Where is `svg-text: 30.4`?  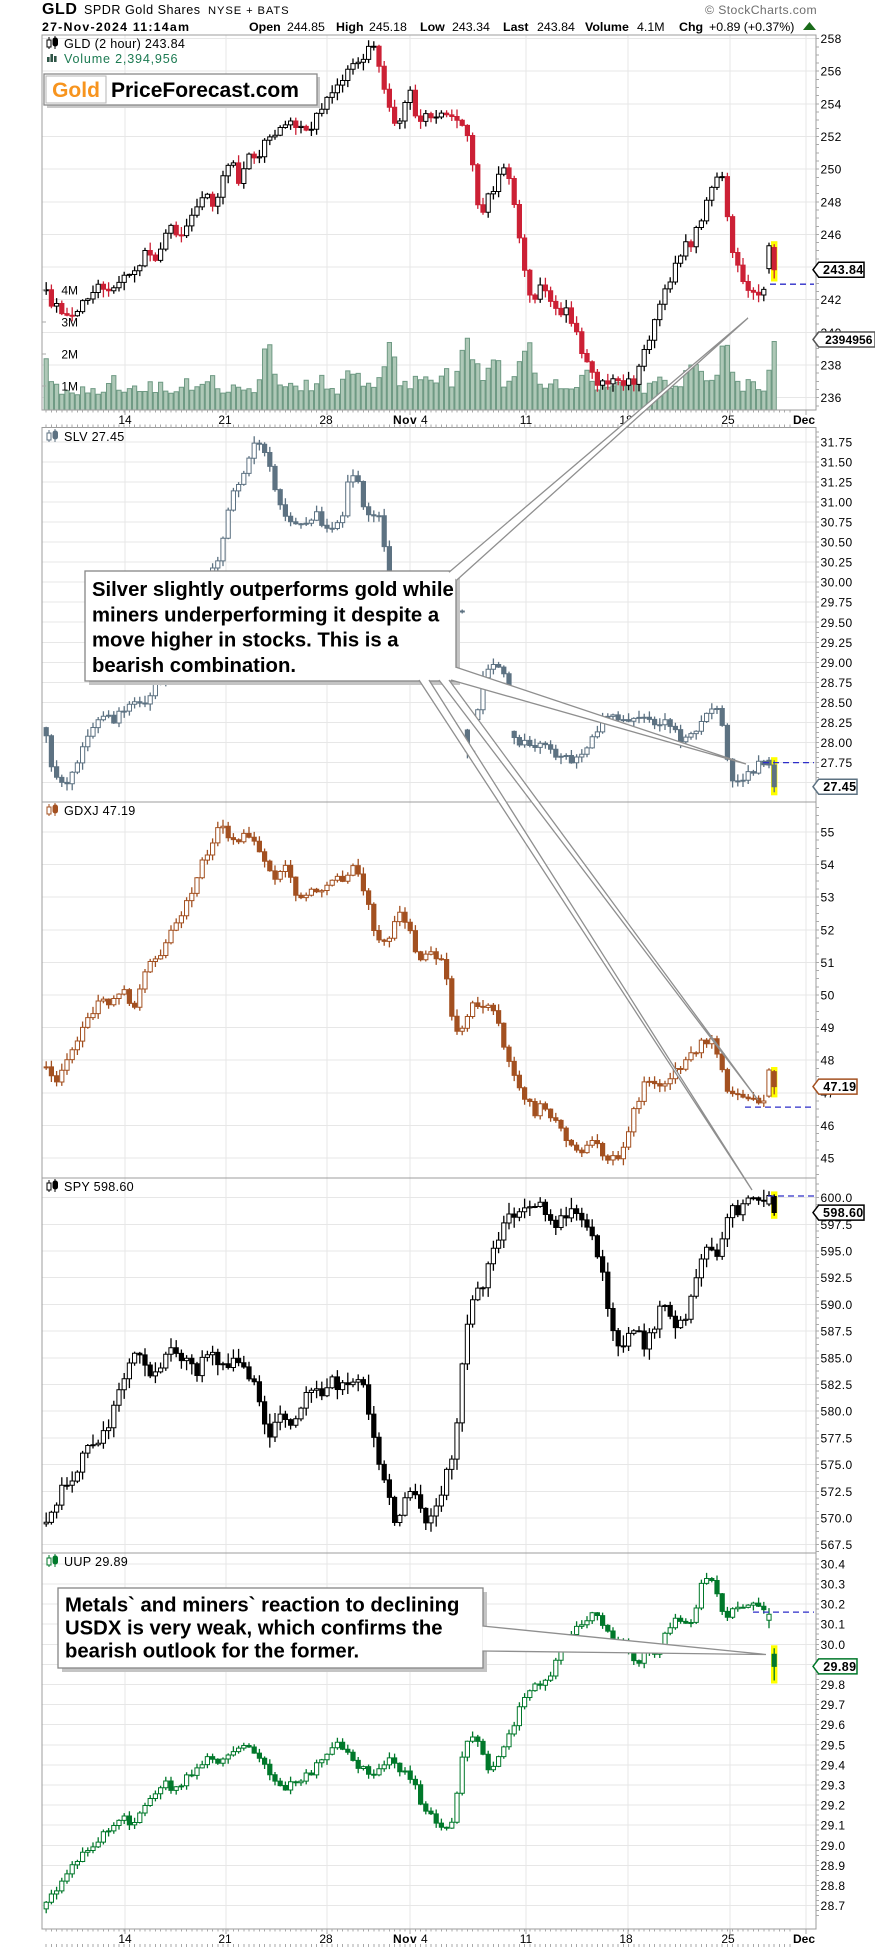
svg-text: 30.4 is located at coordinates (833, 1564).